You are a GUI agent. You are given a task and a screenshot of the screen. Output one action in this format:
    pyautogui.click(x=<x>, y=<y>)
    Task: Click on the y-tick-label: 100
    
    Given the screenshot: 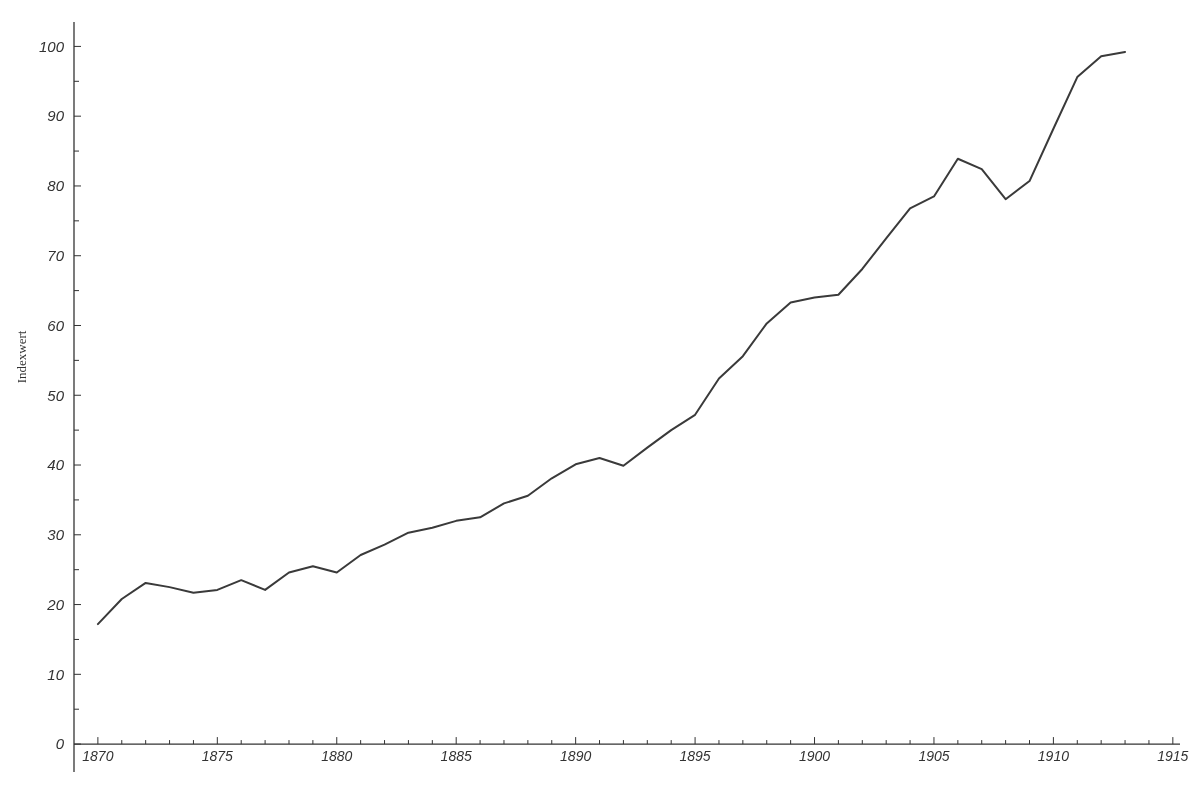 What is the action you would take?
    pyautogui.click(x=51, y=46)
    